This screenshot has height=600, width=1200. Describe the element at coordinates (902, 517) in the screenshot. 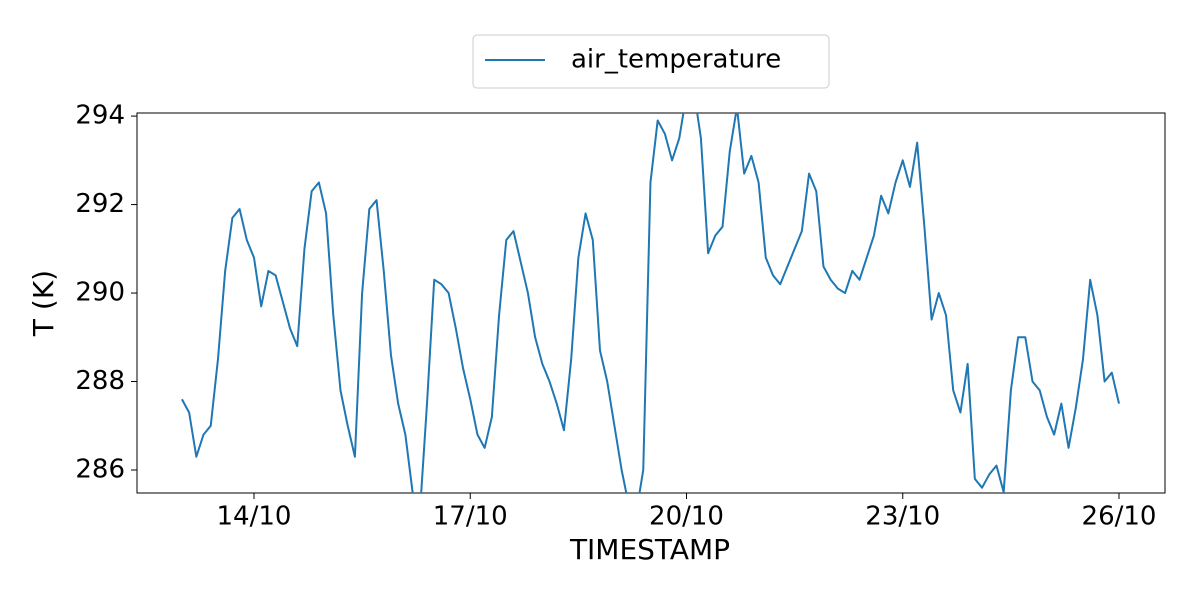

I see `x-tick-label: 23/10` at that location.